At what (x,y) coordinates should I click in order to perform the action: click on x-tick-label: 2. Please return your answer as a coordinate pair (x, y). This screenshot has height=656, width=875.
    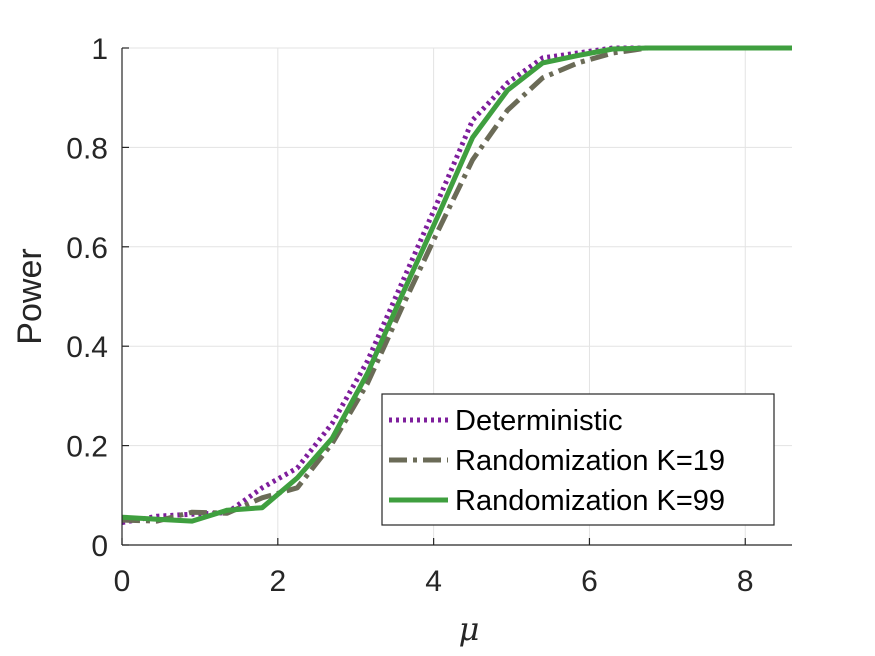
    Looking at the image, I should click on (277, 581).